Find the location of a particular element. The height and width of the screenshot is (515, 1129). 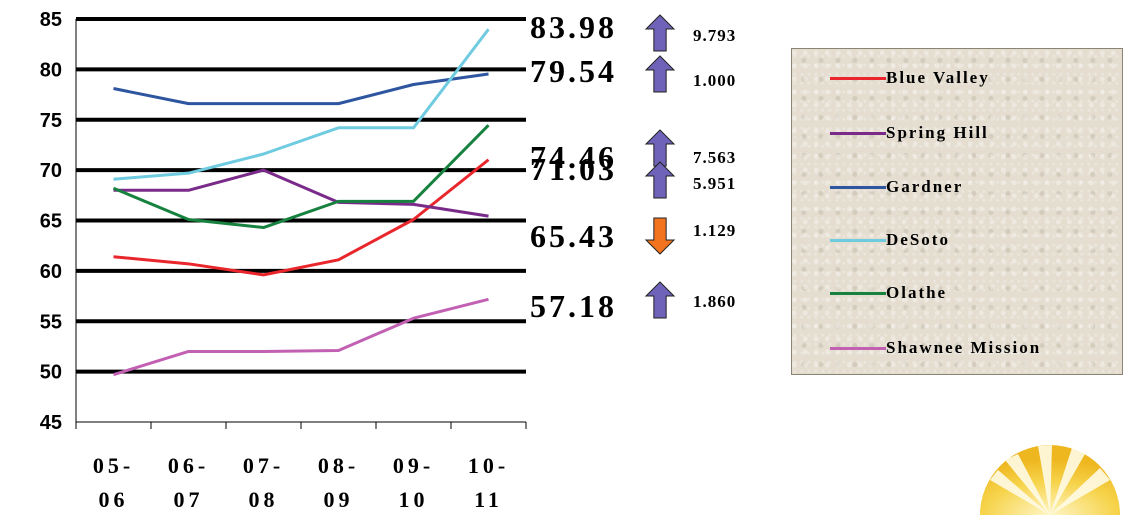

x-tick-label: 08- is located at coordinates (338, 465).